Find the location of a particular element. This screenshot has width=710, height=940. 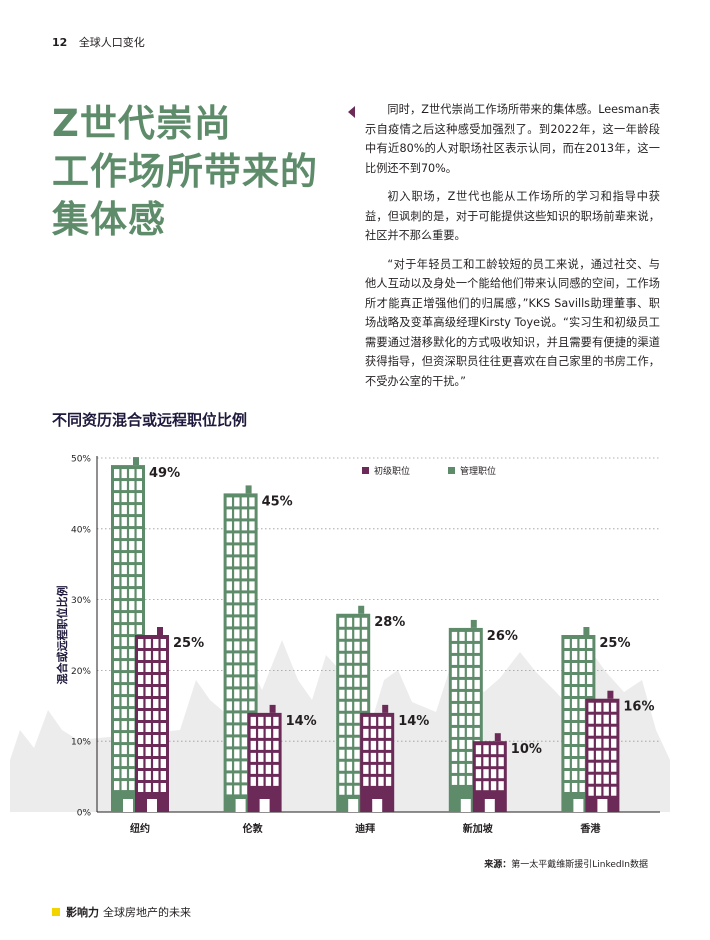

y-tick-label: 0% is located at coordinates (84, 814).